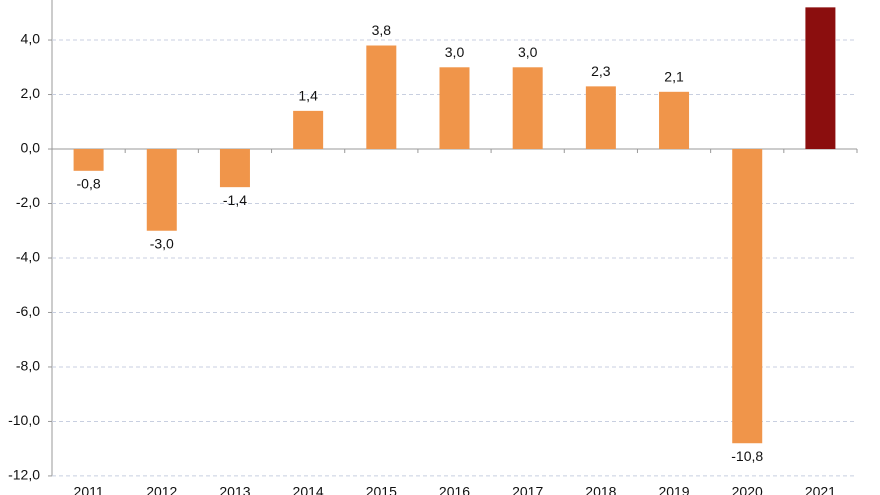 The height and width of the screenshot is (495, 880). Describe the element at coordinates (89, 489) in the screenshot. I see `x-tick-label: 2011` at that location.